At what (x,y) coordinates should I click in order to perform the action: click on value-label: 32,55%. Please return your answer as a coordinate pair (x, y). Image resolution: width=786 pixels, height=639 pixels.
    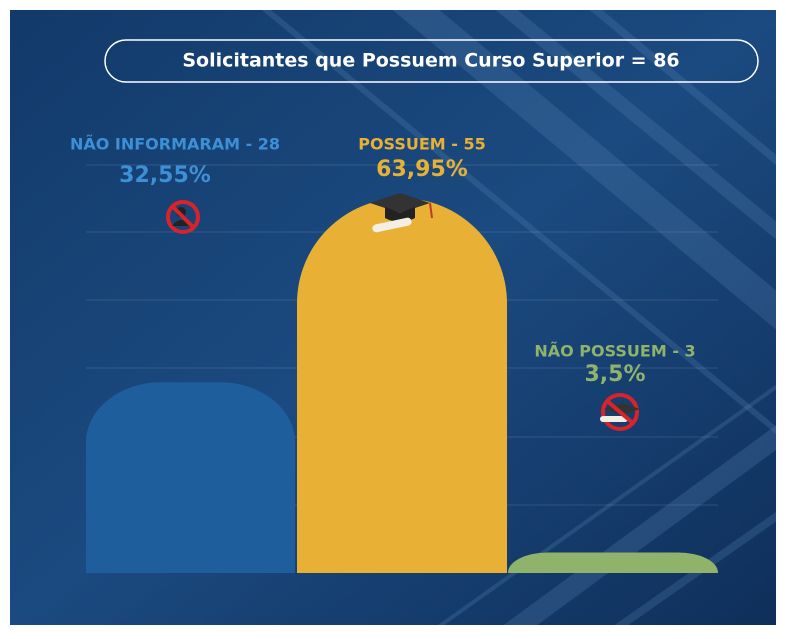
    Looking at the image, I should click on (165, 175).